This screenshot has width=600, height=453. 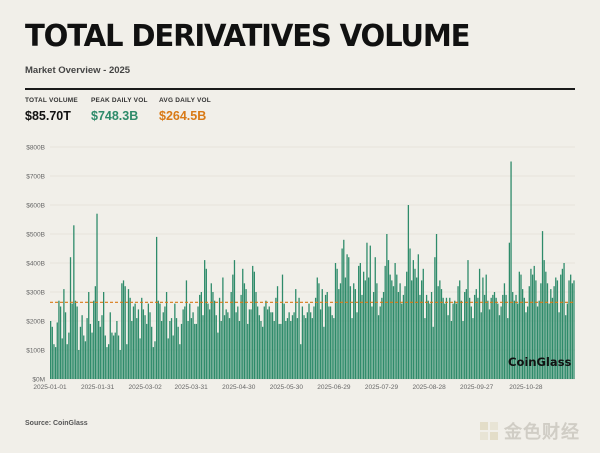 I want to click on stat-label: AVG DAILY VOL, so click(x=185, y=100).